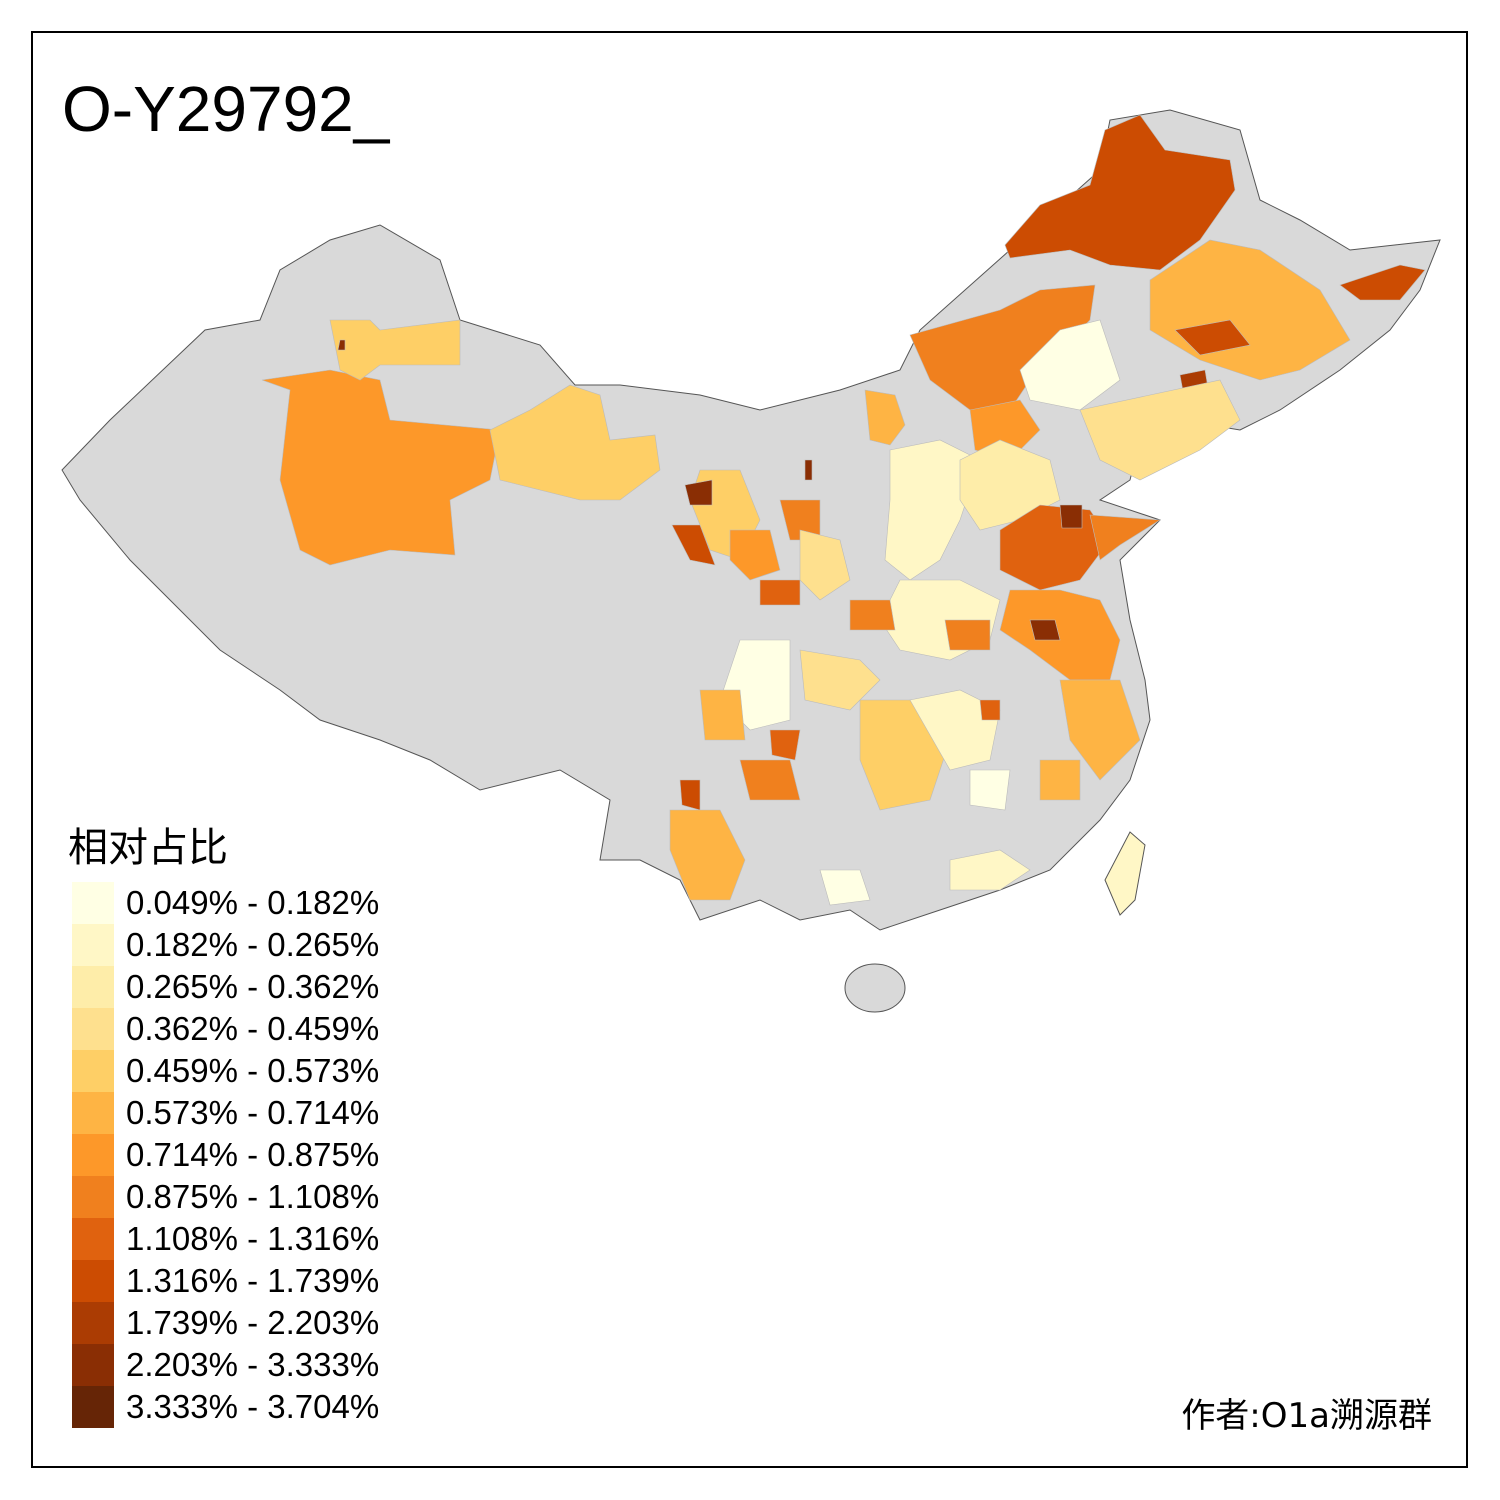 This screenshot has width=1500, height=1500. What do you see at coordinates (253, 902) in the screenshot?
I see `legend-label: 0.049% - 0.182%` at bounding box center [253, 902].